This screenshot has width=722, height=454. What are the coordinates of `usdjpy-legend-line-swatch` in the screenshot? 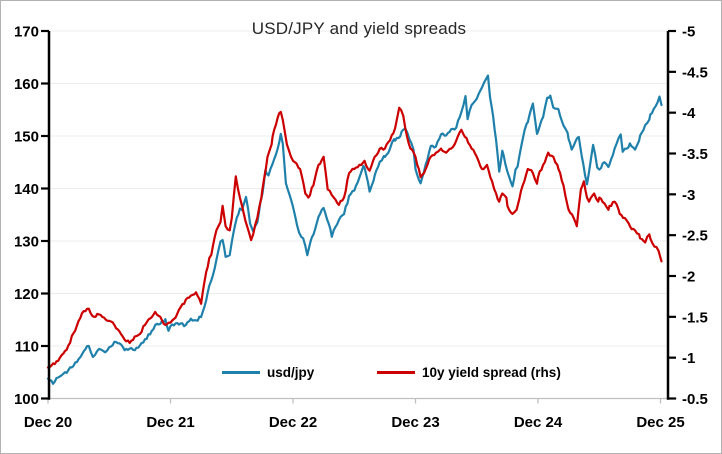 It's located at (241, 372).